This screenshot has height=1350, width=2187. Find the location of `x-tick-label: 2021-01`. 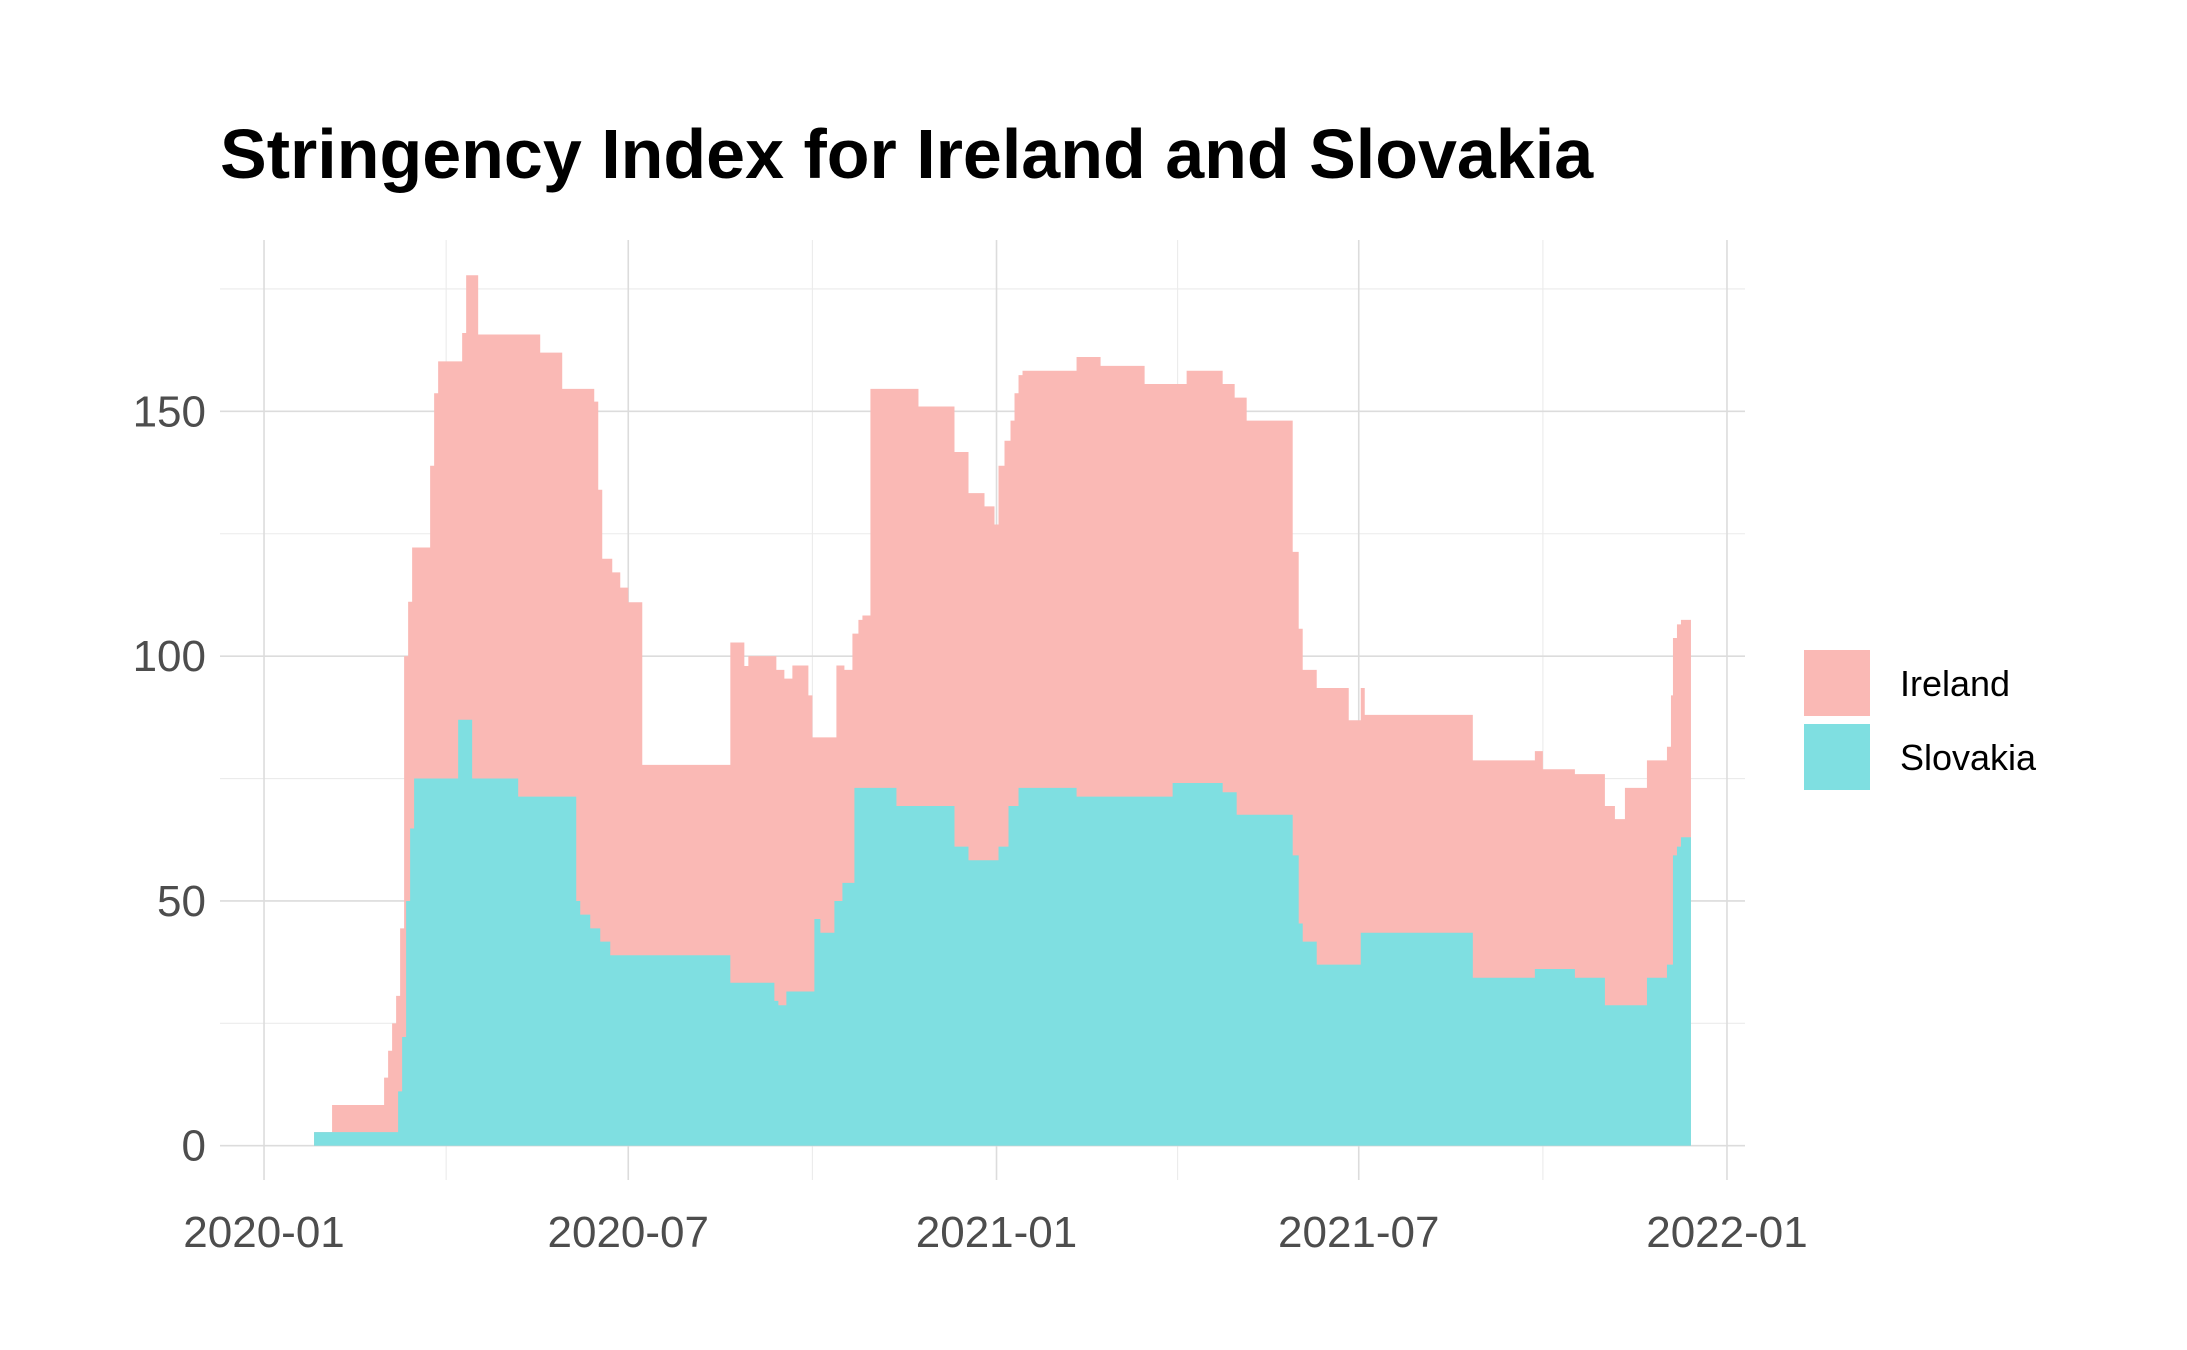

x-tick-label: 2021-01 is located at coordinates (996, 1232).